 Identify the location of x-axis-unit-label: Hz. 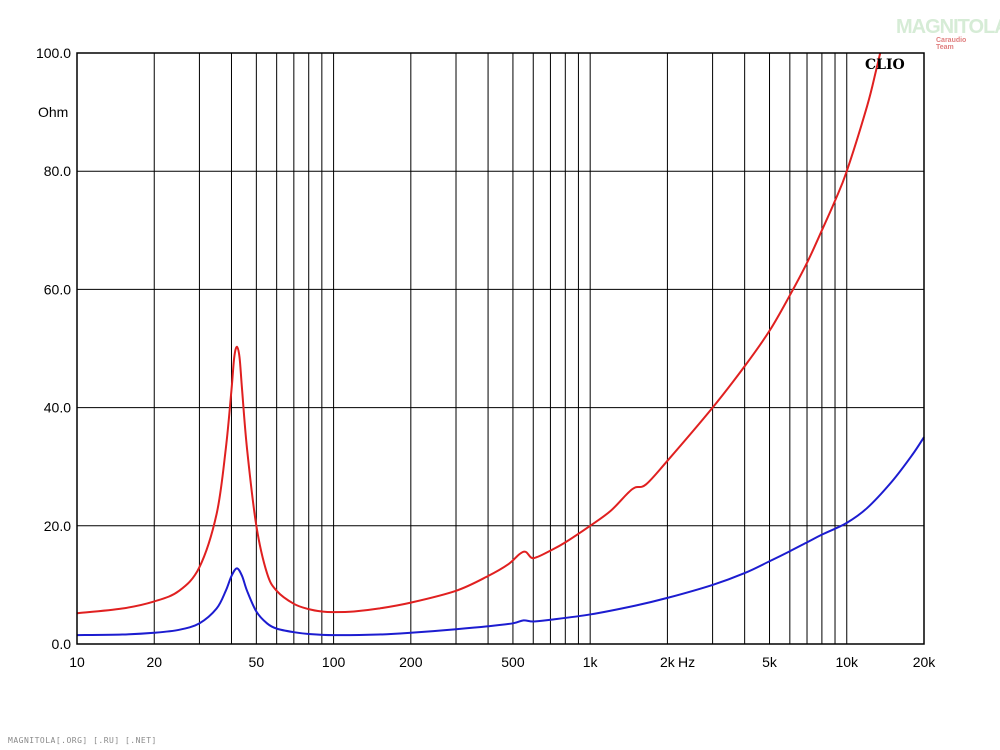
(686, 662).